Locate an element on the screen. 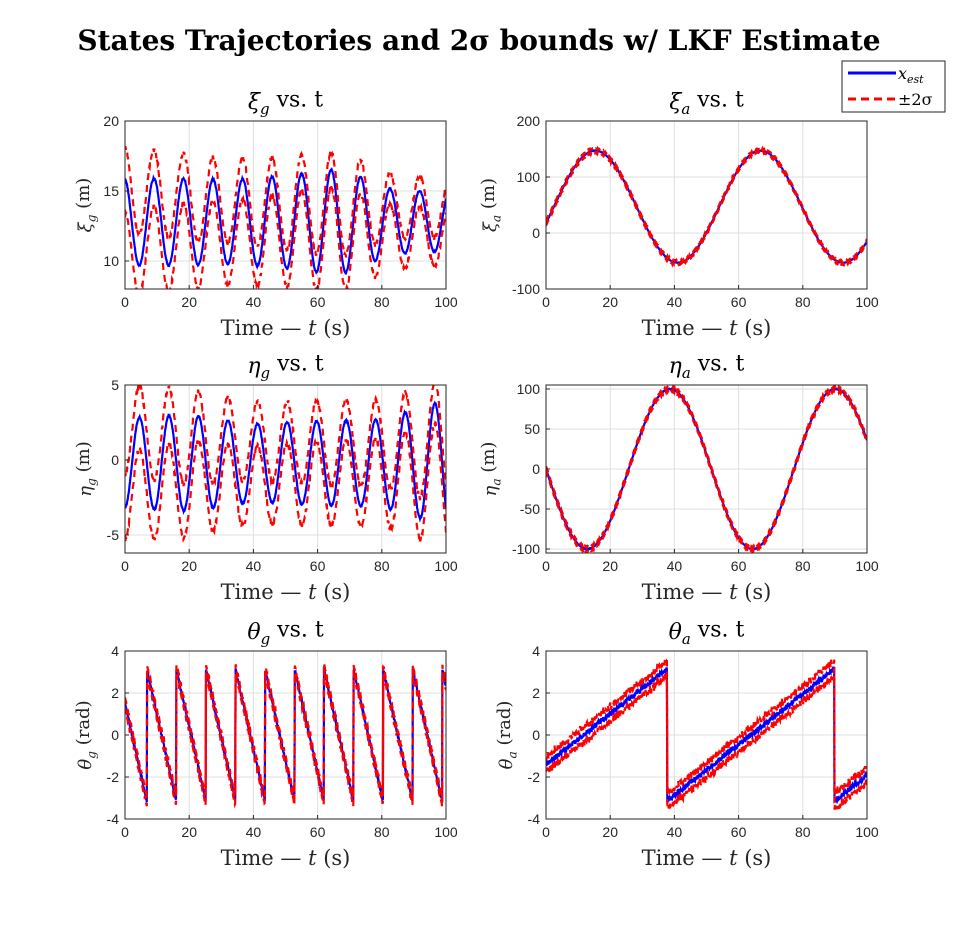  y-tick-label: -2 is located at coordinates (534, 777).